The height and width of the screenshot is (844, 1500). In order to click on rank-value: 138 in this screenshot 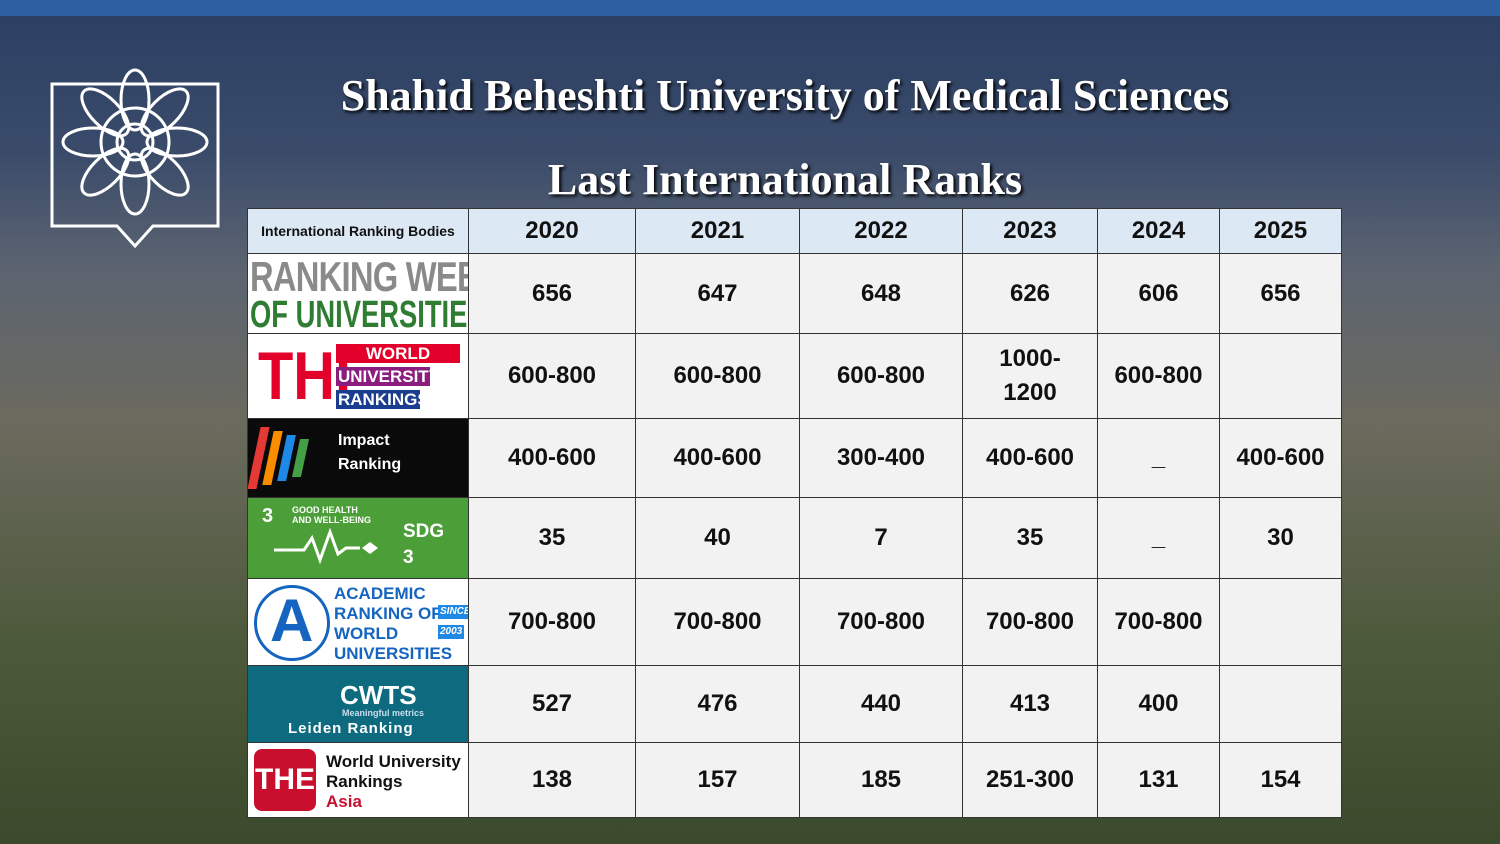, I will do `click(552, 779)`.